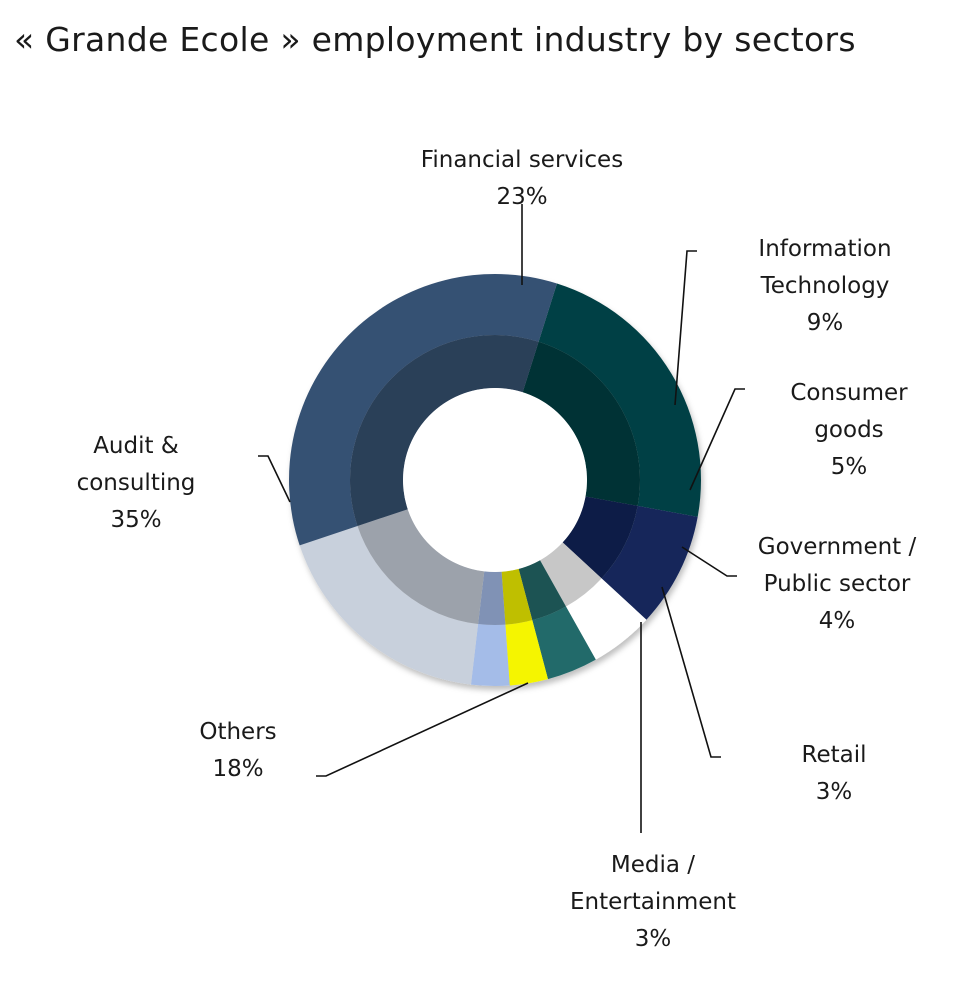  I want to click on leader-line-audit-consulting, so click(274, 479).